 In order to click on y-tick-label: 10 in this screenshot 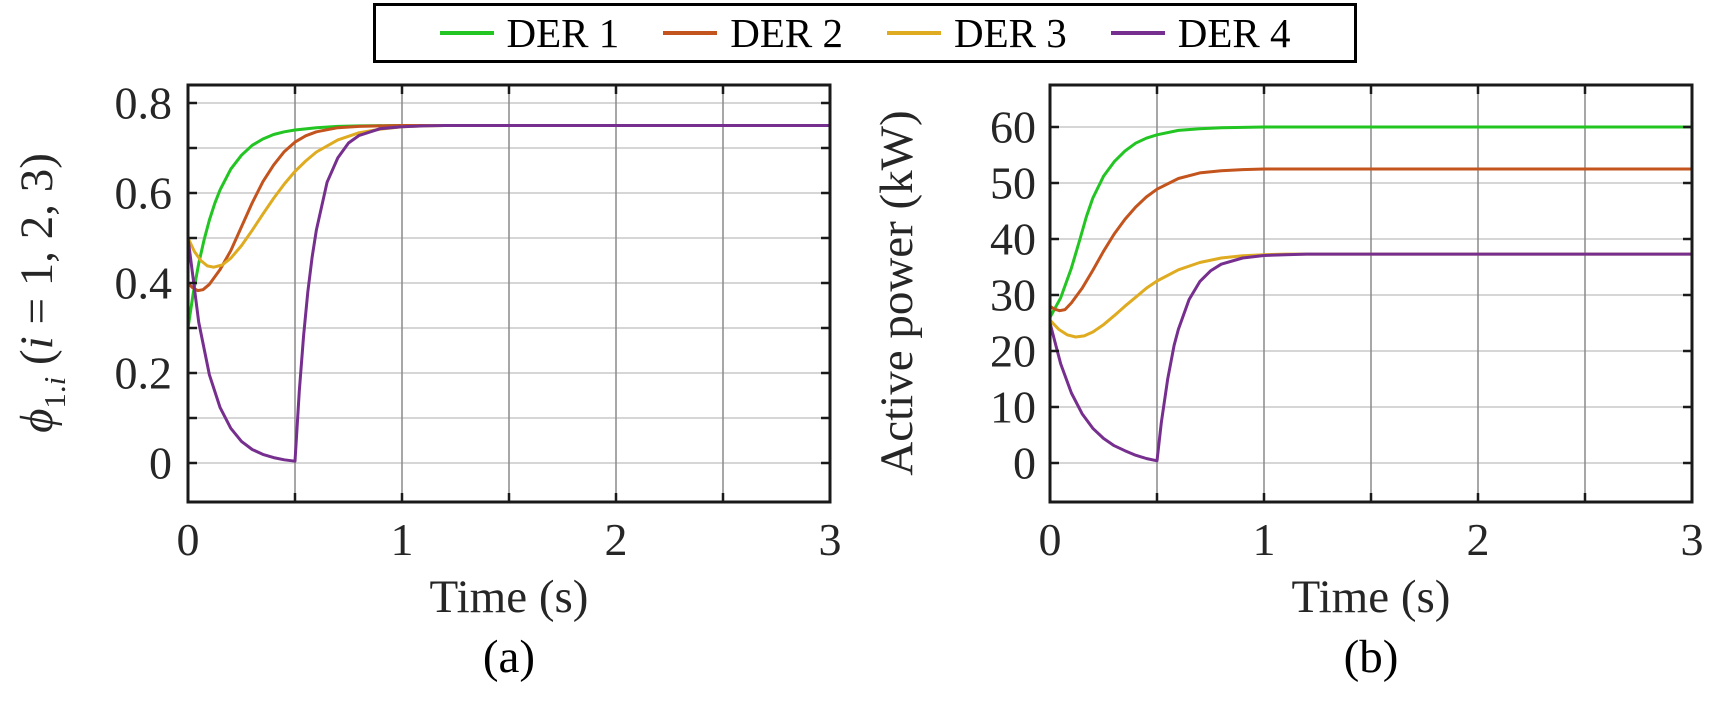, I will do `click(1013, 407)`.